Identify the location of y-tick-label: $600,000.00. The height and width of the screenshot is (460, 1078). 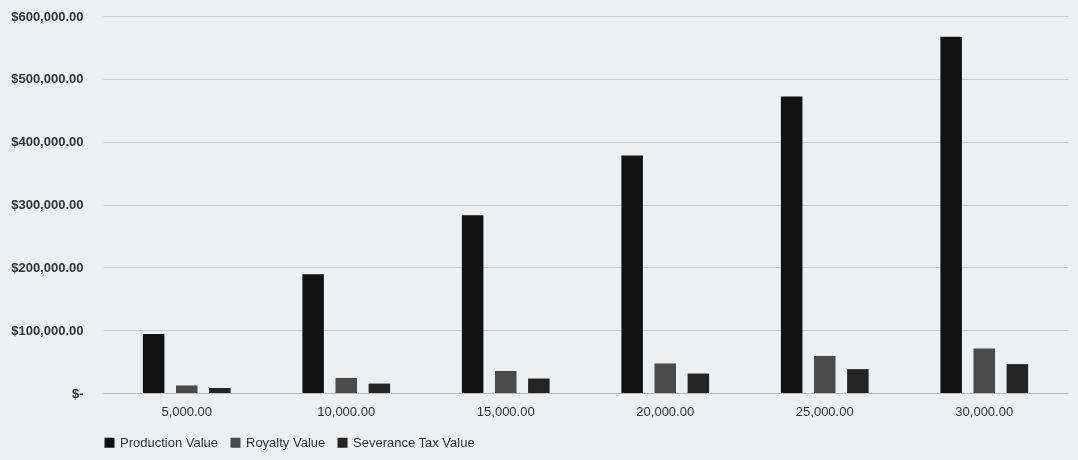
(47, 16).